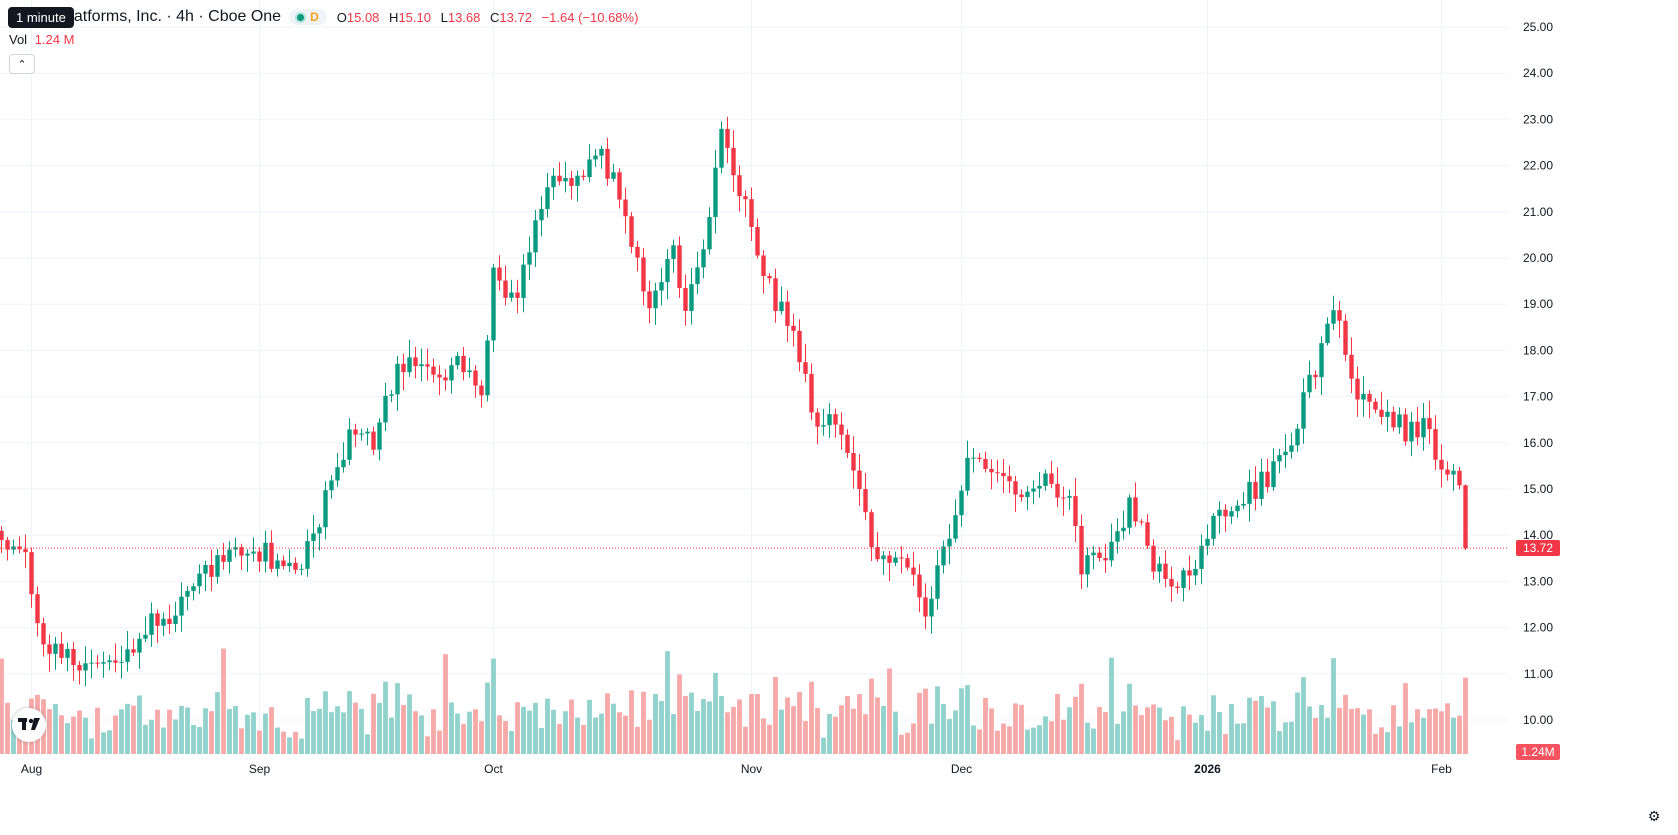 This screenshot has height=835, width=1678. What do you see at coordinates (177, 16) in the screenshot?
I see `symbol-title: atforms, Inc. · 4h · Cboe One` at bounding box center [177, 16].